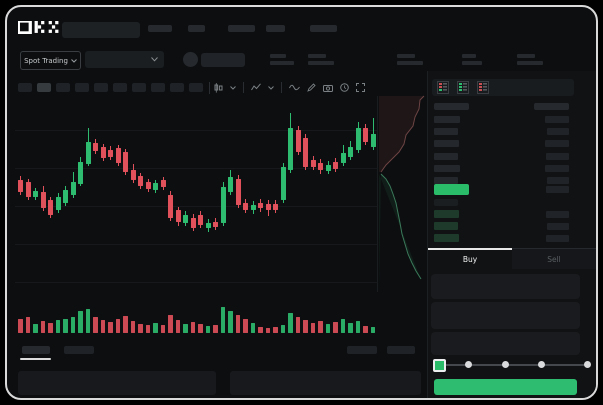  I want to click on indicator-icon, so click(256, 87).